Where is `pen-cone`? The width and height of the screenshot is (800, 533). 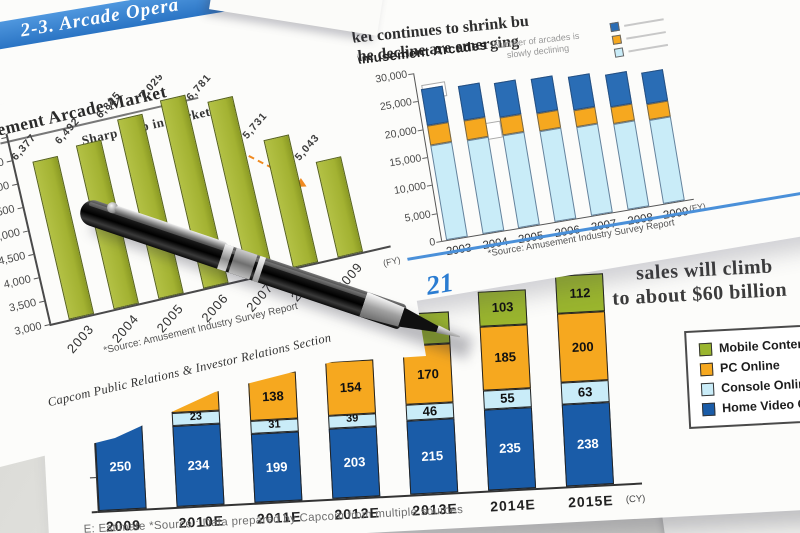
pen-cone is located at coordinates (420, 323).